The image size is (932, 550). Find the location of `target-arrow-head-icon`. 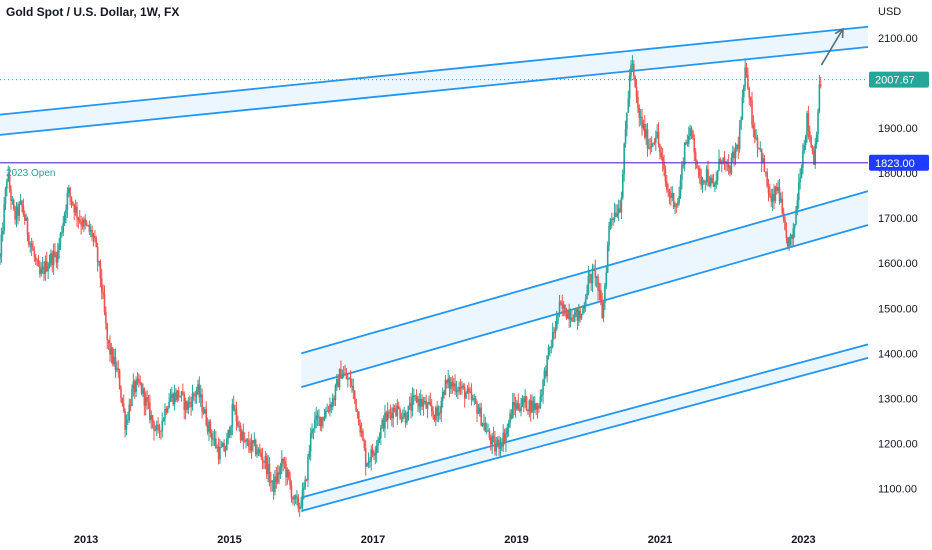

target-arrow-head-icon is located at coordinates (839, 33).